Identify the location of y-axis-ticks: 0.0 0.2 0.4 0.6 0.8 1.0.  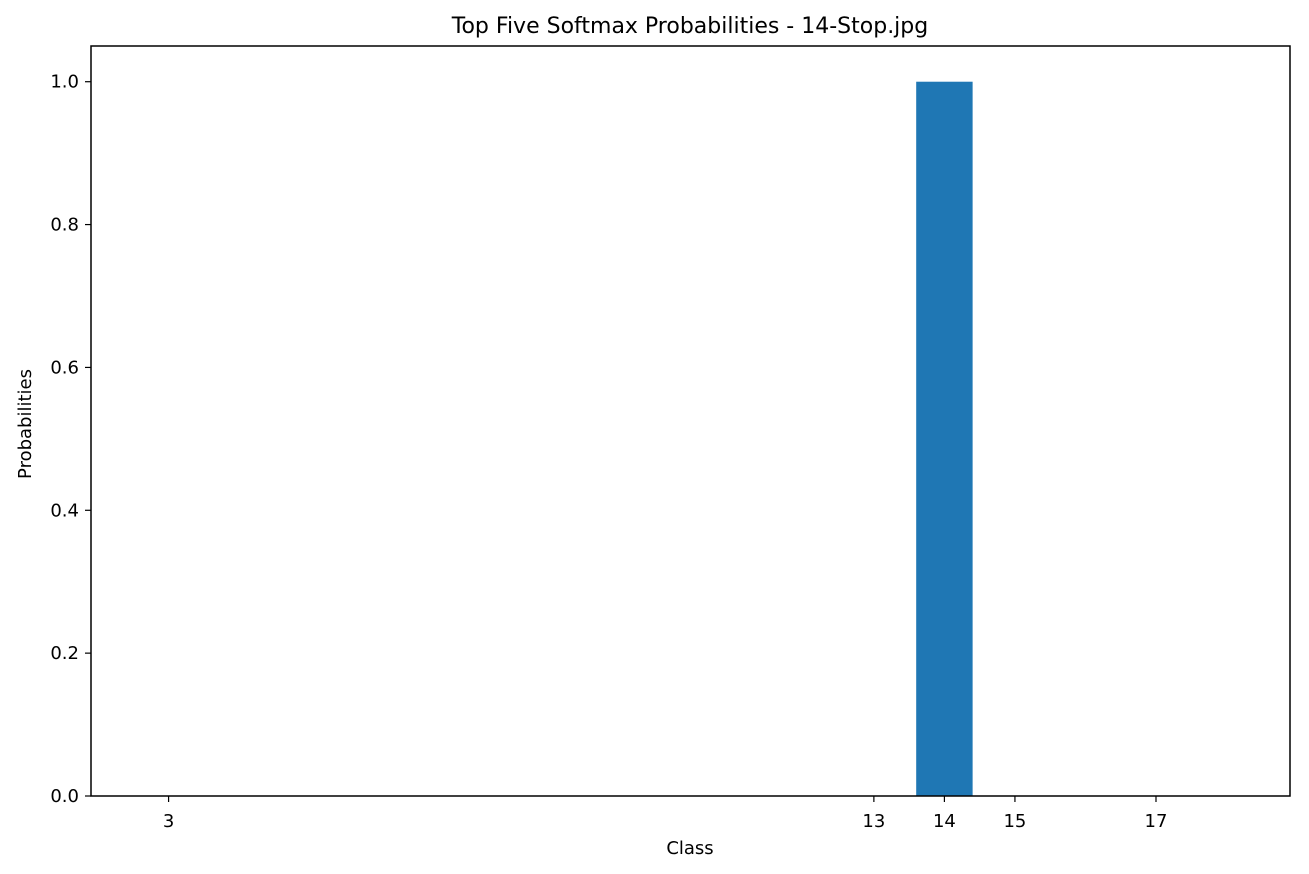
(70, 439).